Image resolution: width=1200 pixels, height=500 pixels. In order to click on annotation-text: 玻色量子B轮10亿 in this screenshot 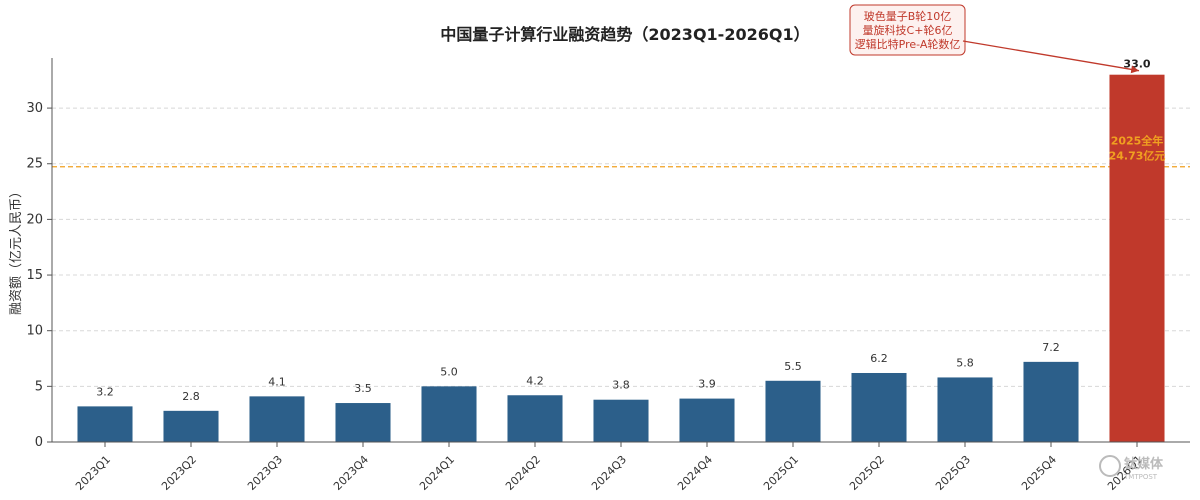, I will do `click(908, 16)`.